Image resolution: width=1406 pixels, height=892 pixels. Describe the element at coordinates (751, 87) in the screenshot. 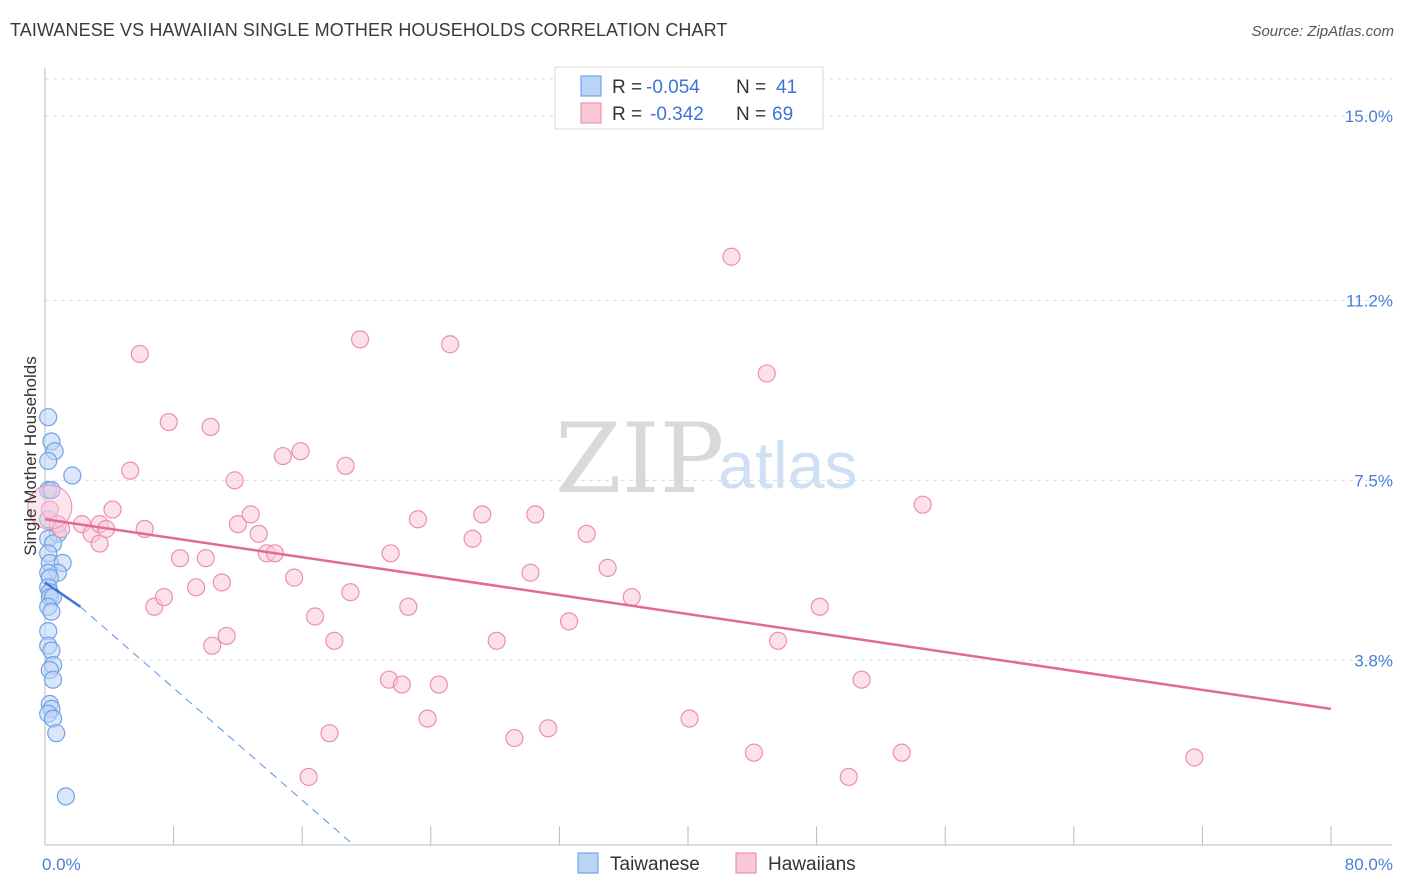

I see `legend-n-label-taiwanese: N =` at that location.